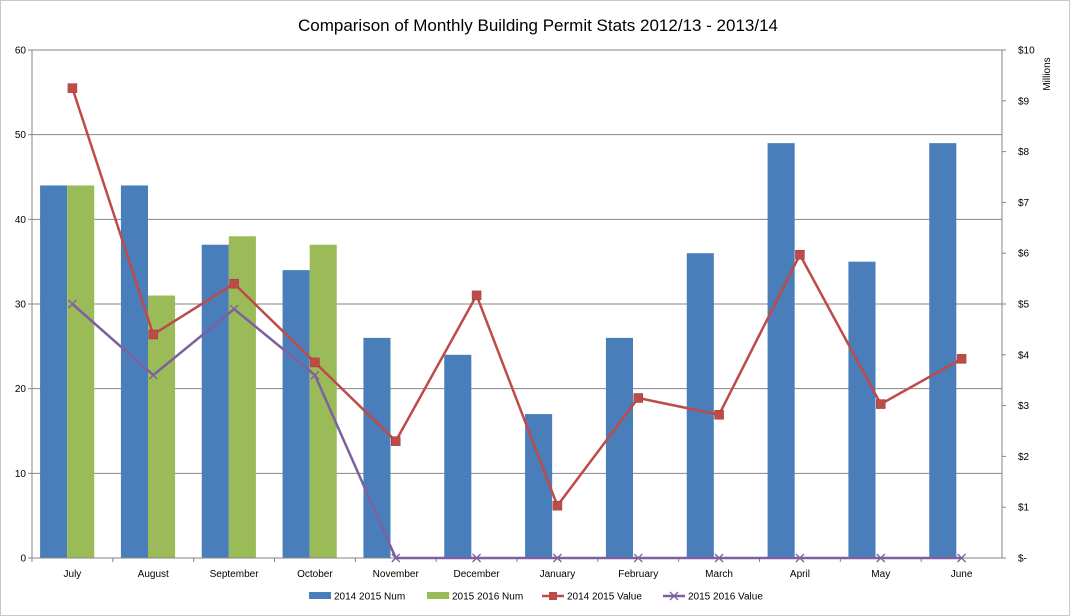  Describe the element at coordinates (1024, 508) in the screenshot. I see `right-axis-tick-label: $1` at that location.